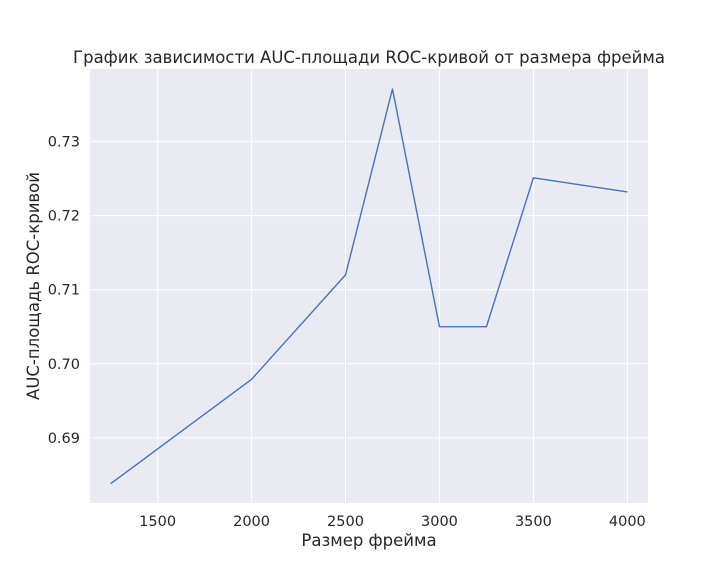 Image resolution: width=720 pixels, height=576 pixels. I want to click on y-axis-label: AUC-площадь ROC-кривой, so click(33, 286).